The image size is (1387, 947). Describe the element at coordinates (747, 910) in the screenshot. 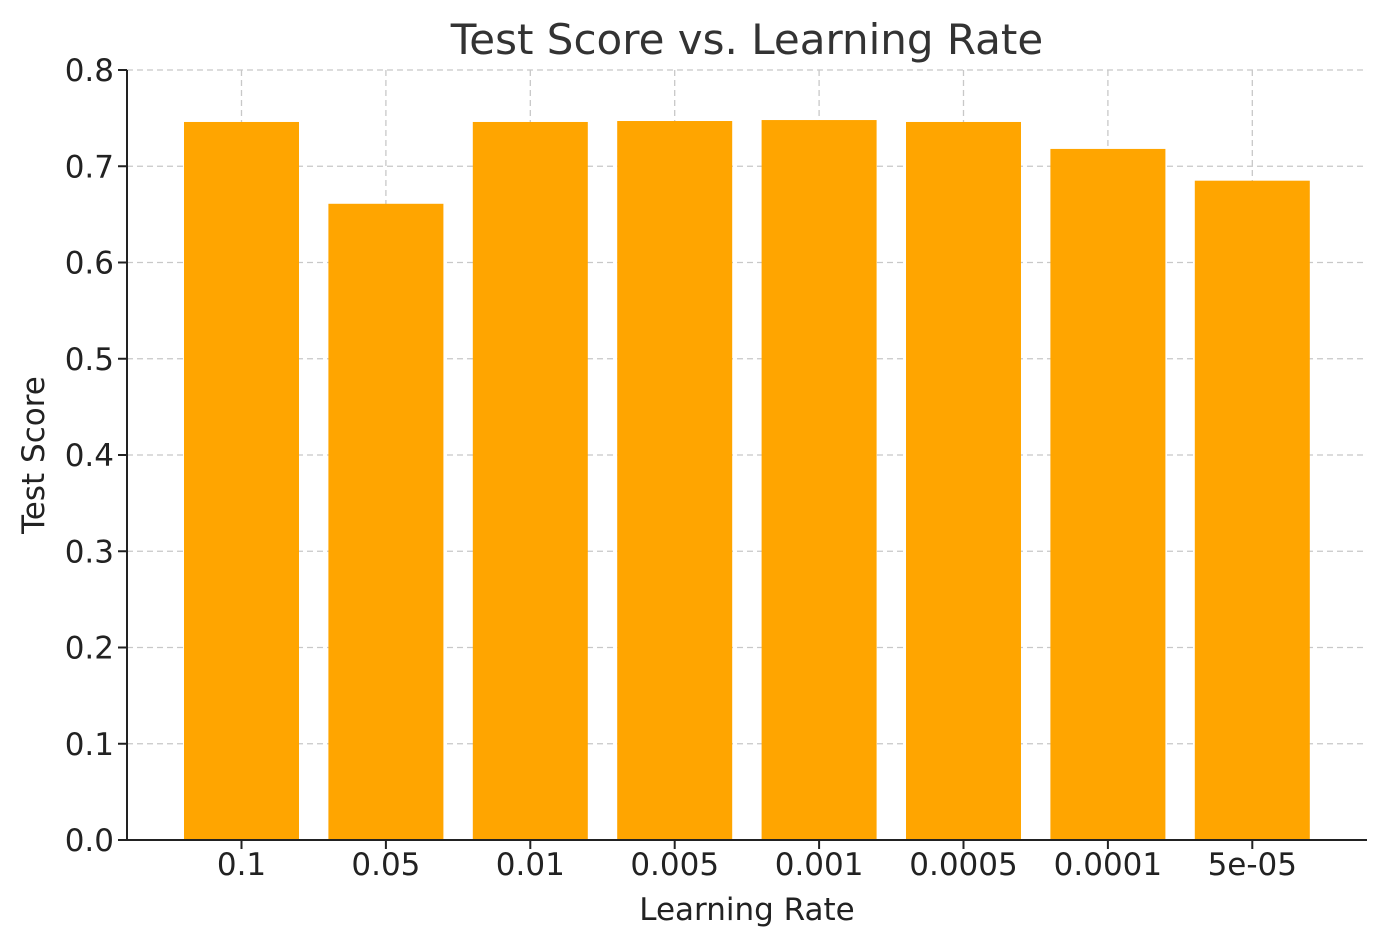

I see `x-axis-label: Learning Rate` at that location.